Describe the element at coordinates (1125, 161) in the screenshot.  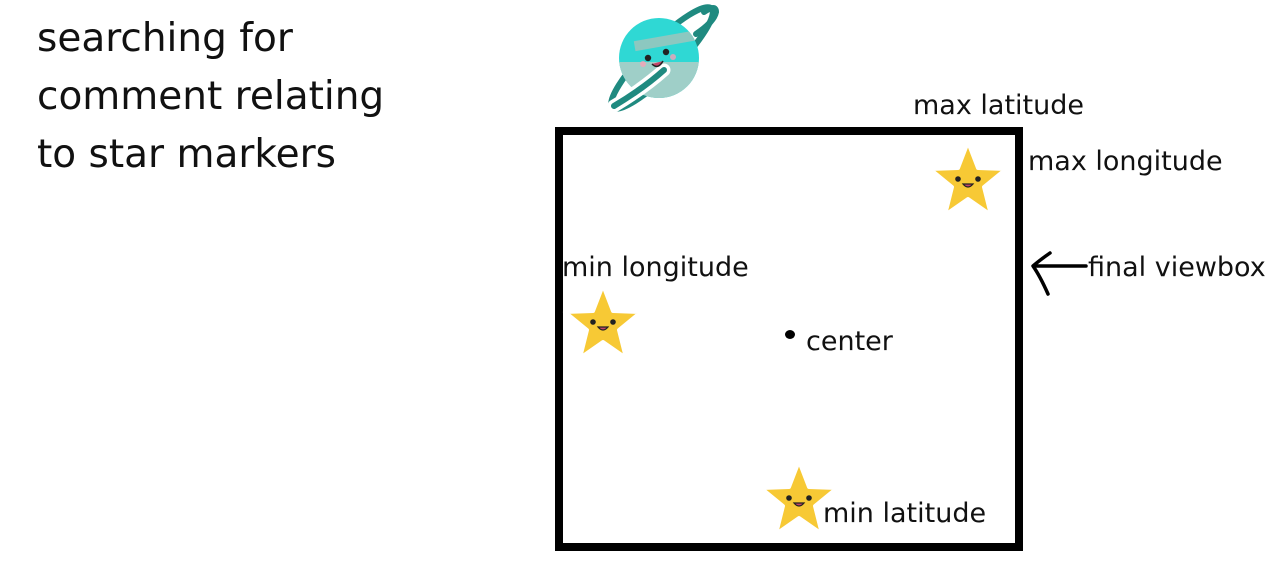
I see `max-longitude-label: max longitude` at that location.